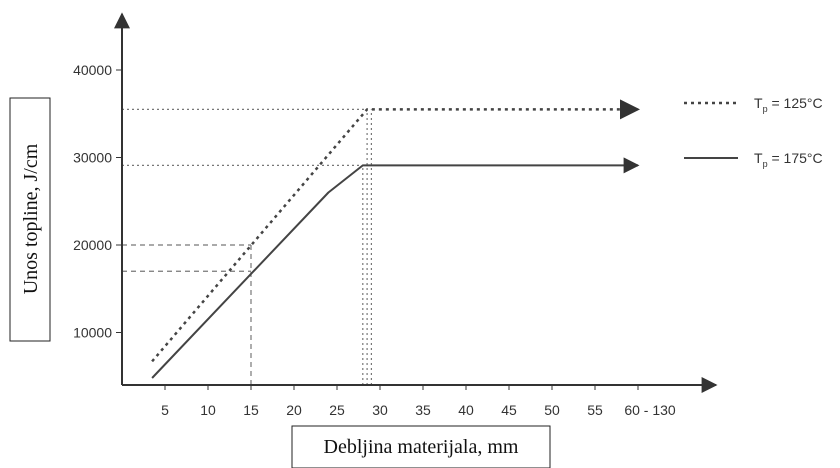  I want to click on legend-item-125: Tp = 125°C, so click(753, 104).